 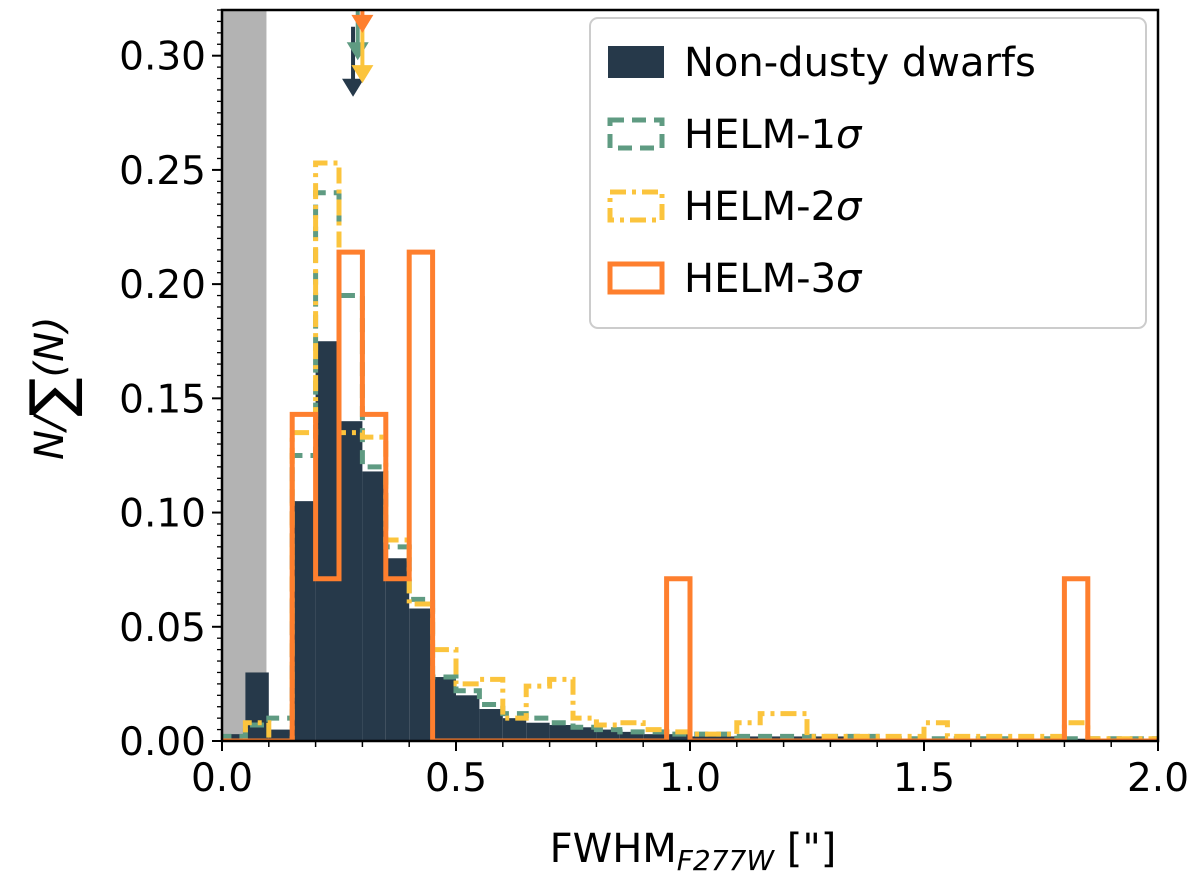 I want to click on y-tick-label: 0.20, so click(x=162, y=285).